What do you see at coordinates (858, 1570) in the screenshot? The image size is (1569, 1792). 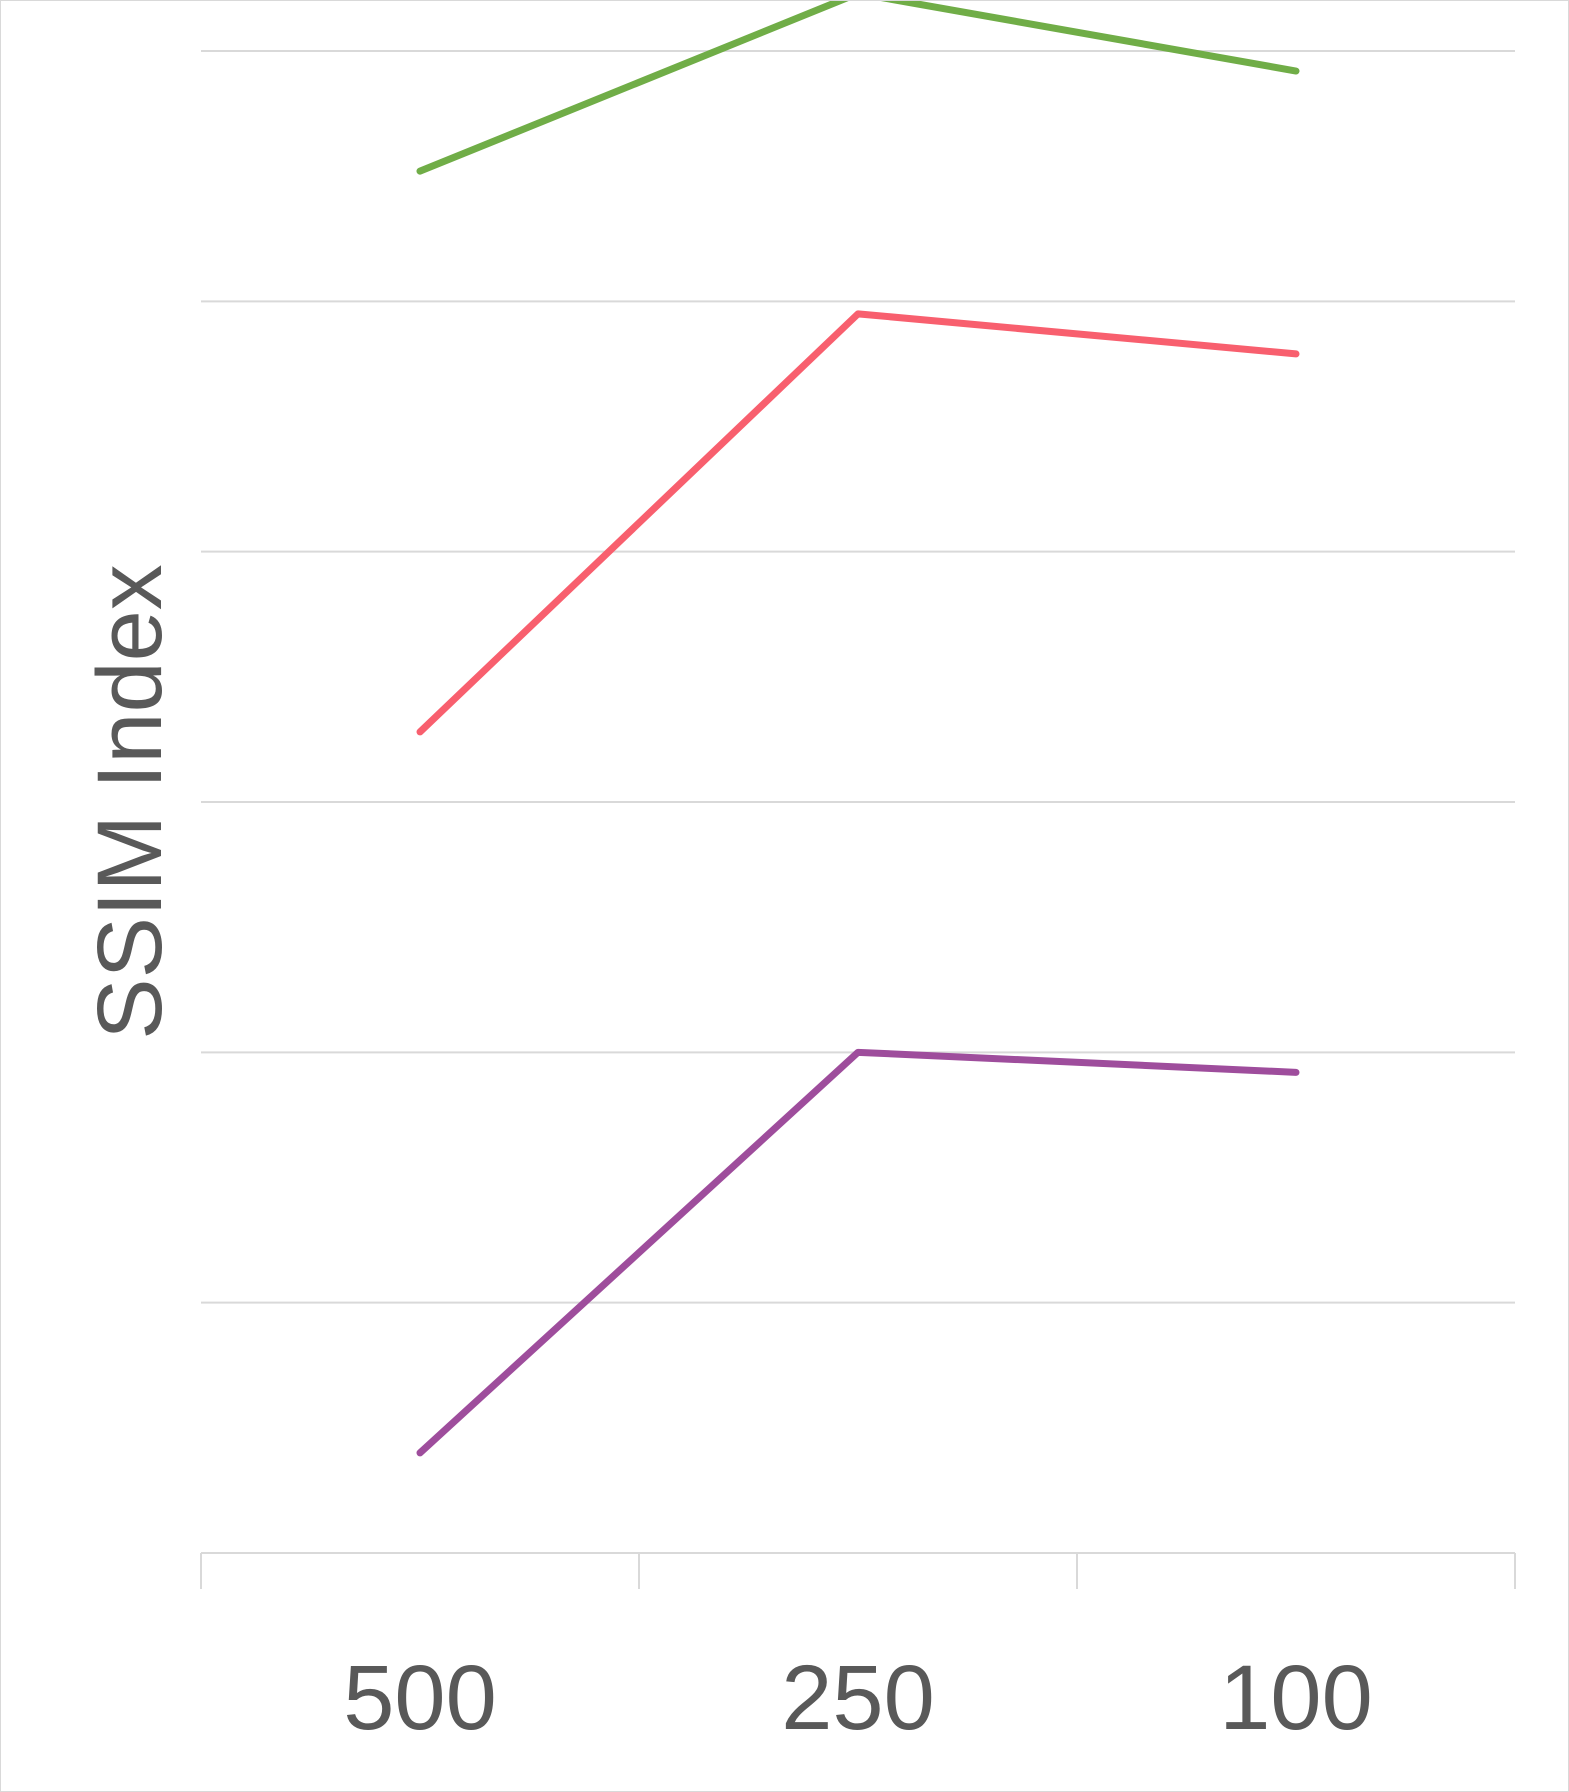 I see `x-axis` at bounding box center [858, 1570].